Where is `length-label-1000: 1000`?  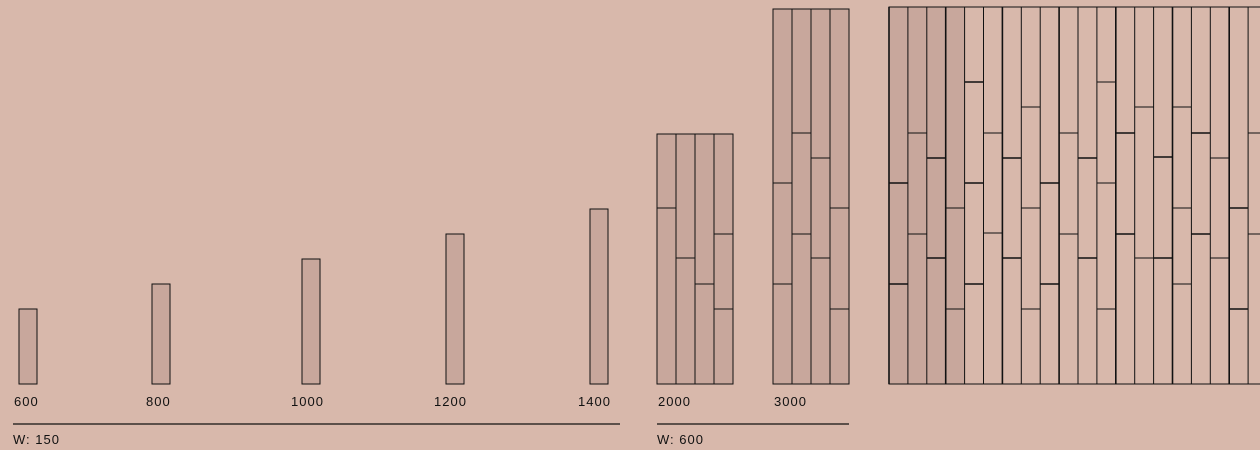
length-label-1000: 1000 is located at coordinates (307, 401).